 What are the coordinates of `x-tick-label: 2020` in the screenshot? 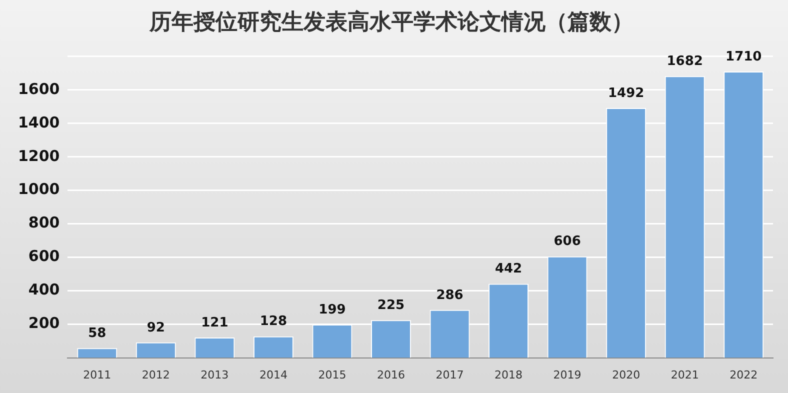 It's located at (626, 375).